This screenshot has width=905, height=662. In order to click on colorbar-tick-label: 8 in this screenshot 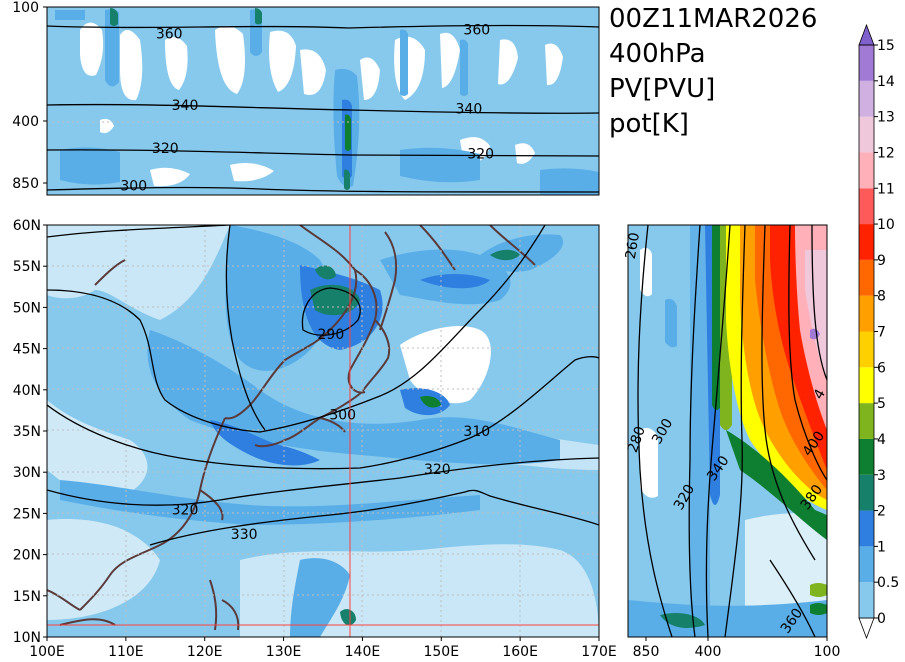, I will do `click(881, 297)`.